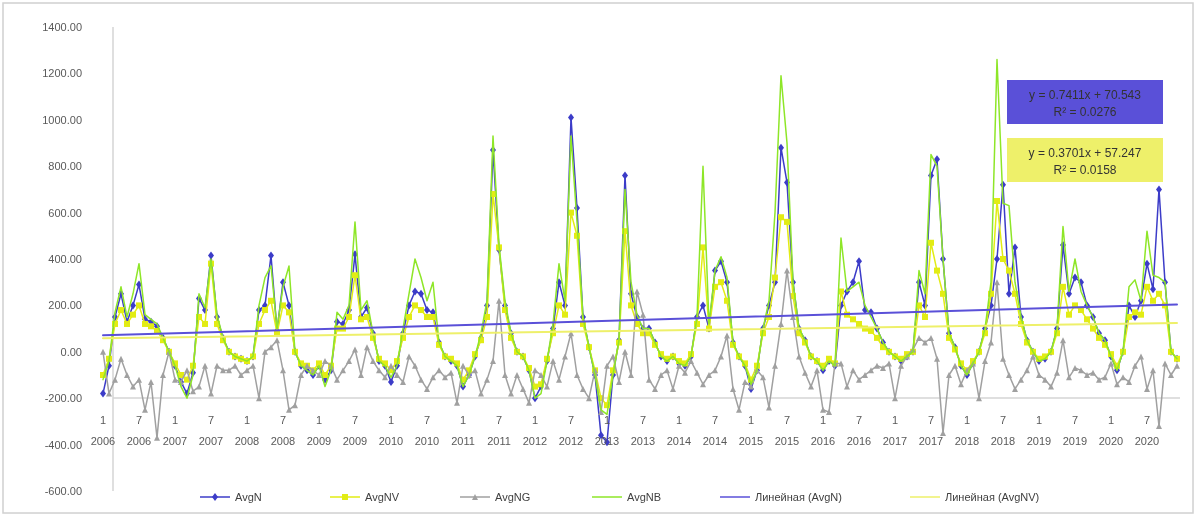  Describe the element at coordinates (513, 497) in the screenshot. I see `legend-label: AvgNG` at that location.